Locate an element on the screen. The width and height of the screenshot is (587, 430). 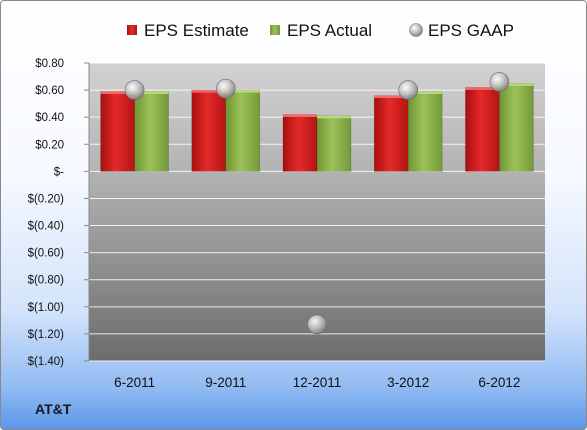
y-tick-label: $(0.40) is located at coordinates (46, 227).